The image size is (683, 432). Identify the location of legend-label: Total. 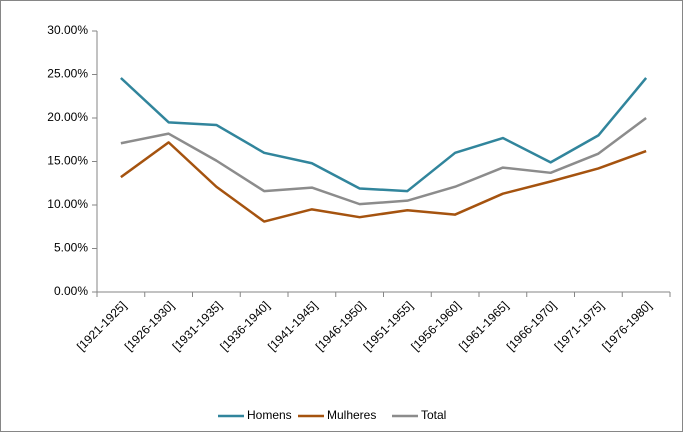
(433, 415).